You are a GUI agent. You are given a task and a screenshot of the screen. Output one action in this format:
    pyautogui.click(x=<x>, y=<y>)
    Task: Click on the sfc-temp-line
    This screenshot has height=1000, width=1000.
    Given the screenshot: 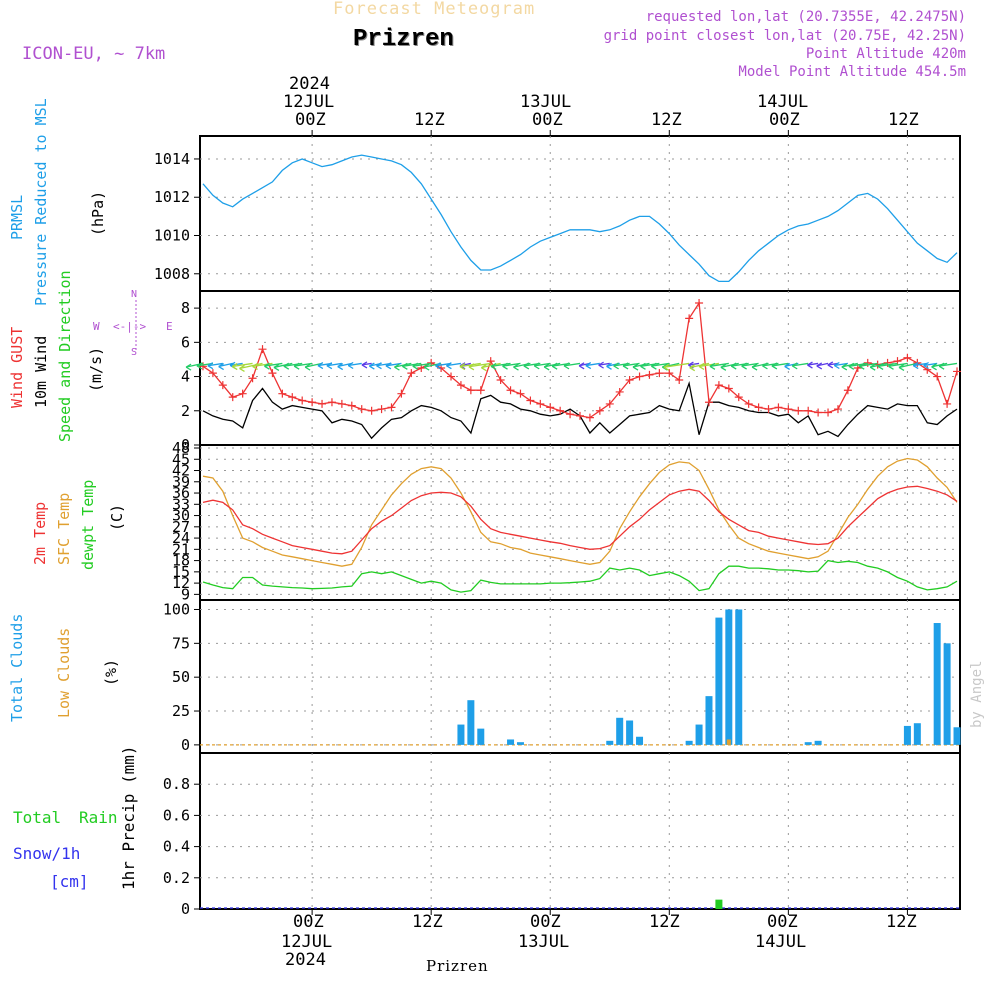 What is the action you would take?
    pyautogui.click(x=580, y=512)
    